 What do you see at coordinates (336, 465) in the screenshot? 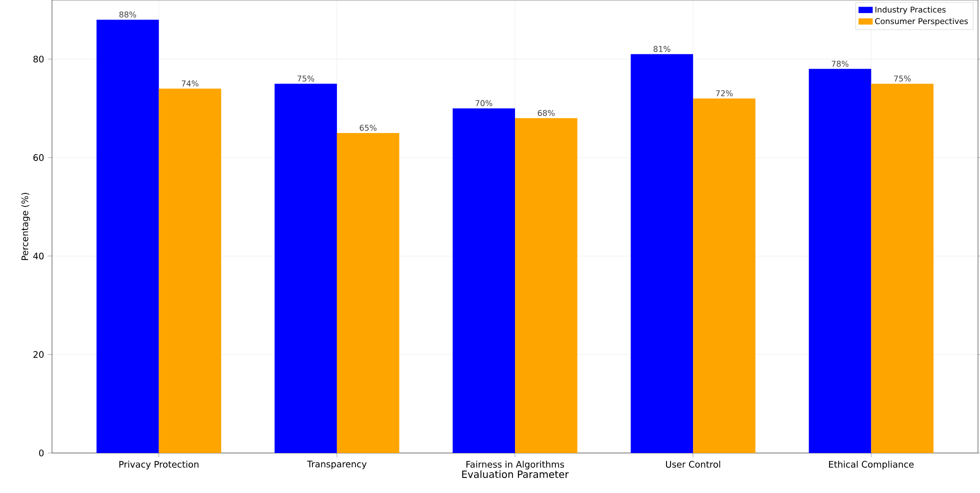
I see `x-tick-label: Transparency` at bounding box center [336, 465].